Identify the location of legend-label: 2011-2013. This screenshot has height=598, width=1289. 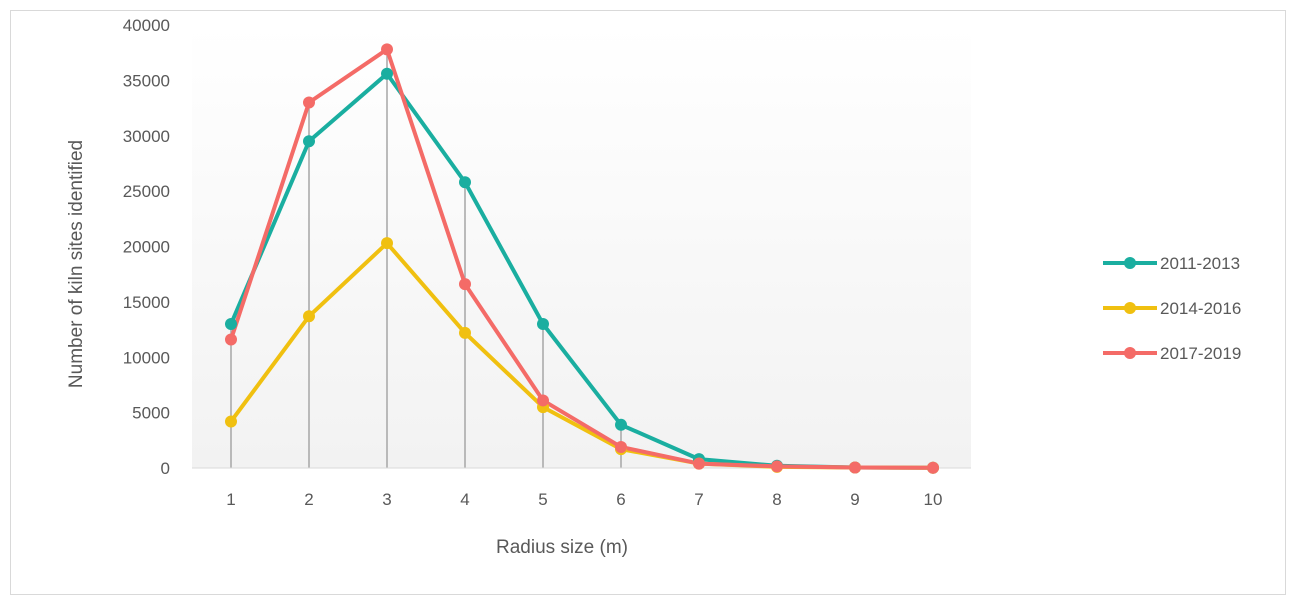
(1200, 263).